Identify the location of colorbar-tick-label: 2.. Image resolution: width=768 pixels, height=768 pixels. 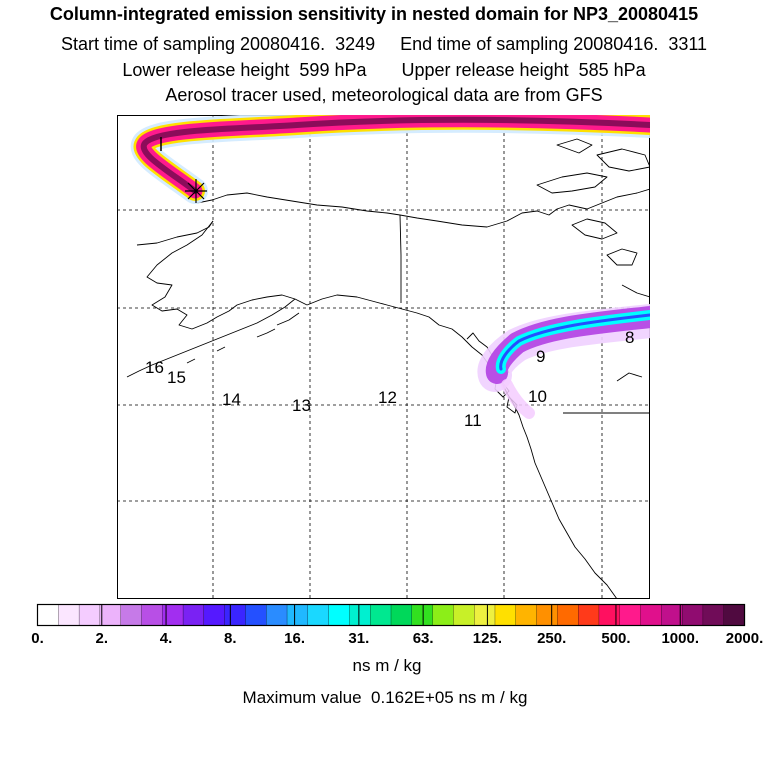
(102, 638).